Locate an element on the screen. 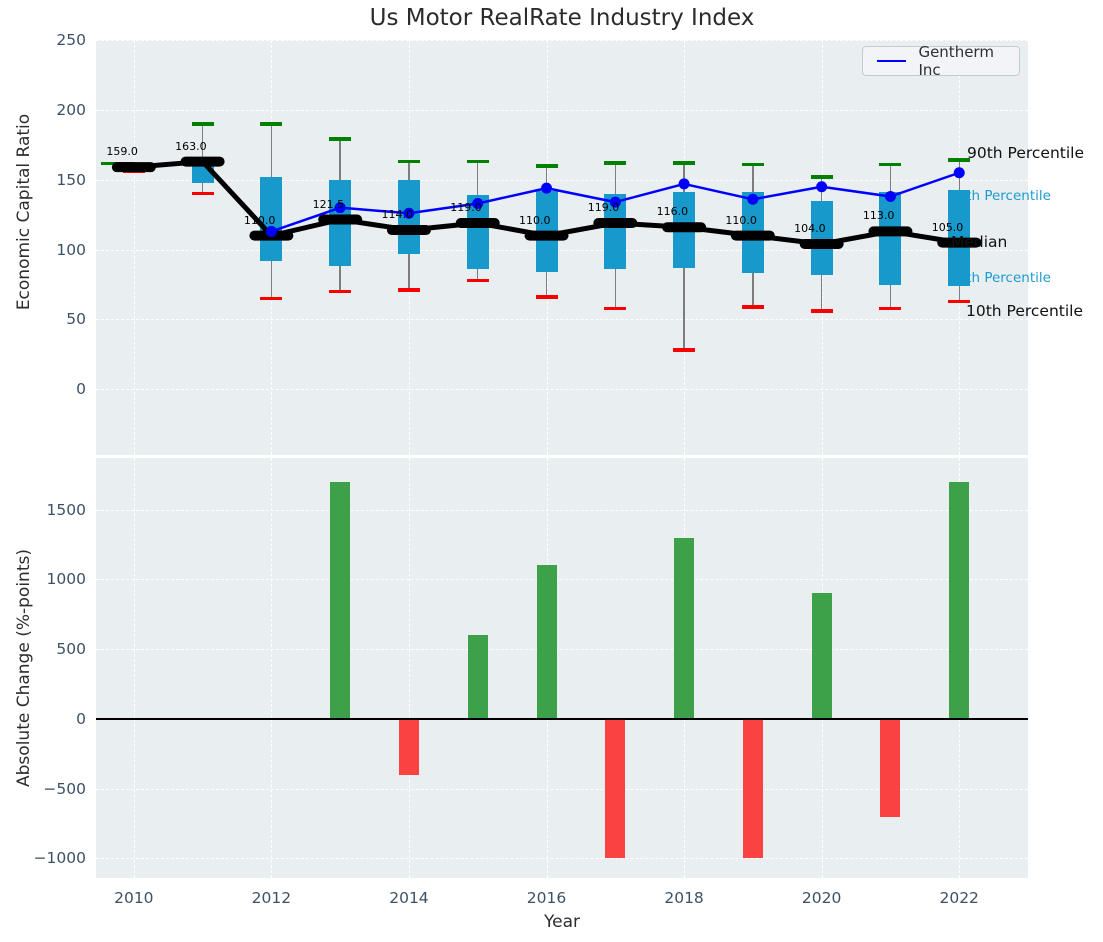 This screenshot has height=942, width=1103. median-point-2014 is located at coordinates (408, 230).